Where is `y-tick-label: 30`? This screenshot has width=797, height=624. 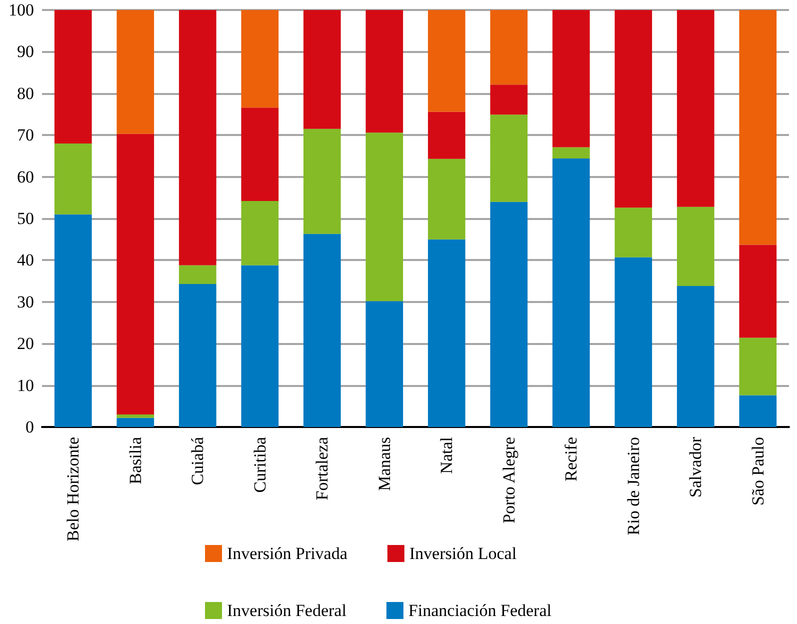
y-tick-label: 30 is located at coordinates (25, 302).